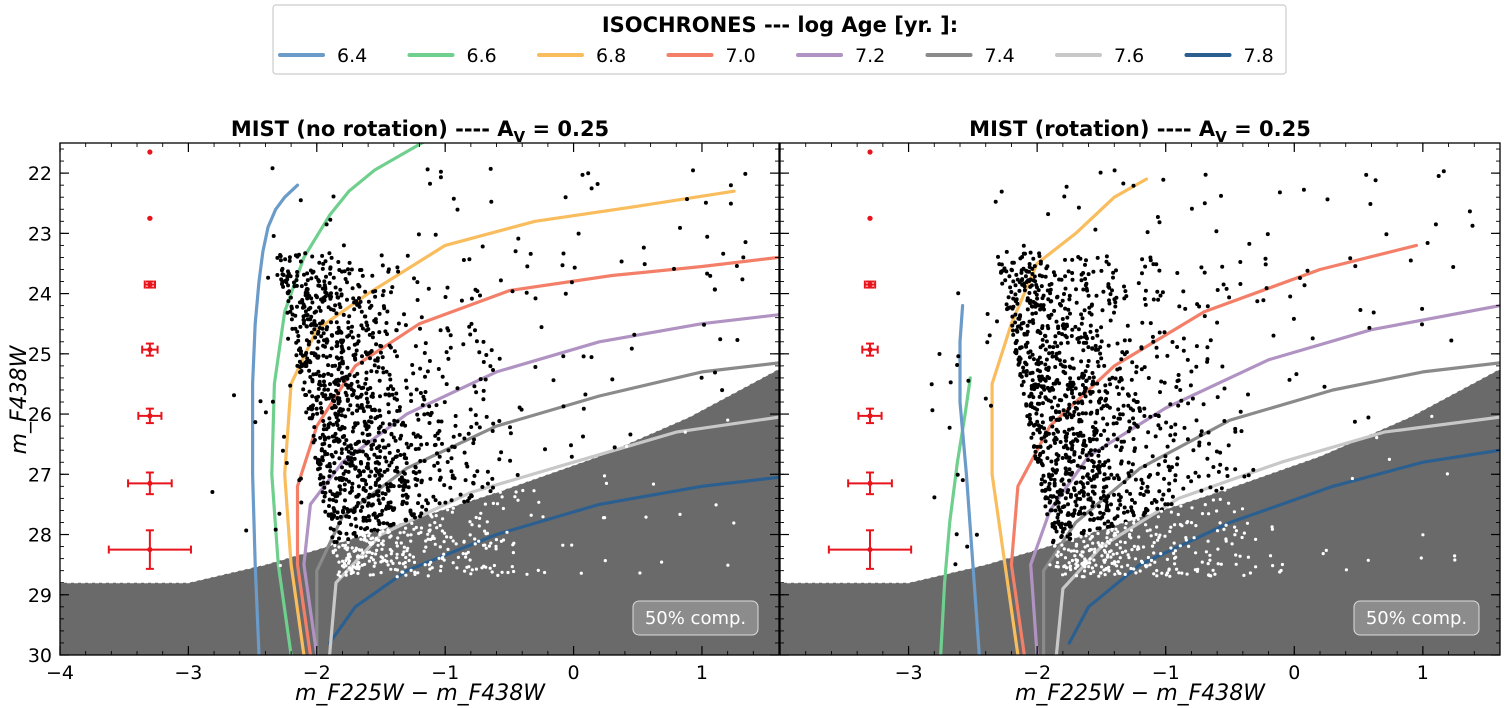 Image resolution: width=1504 pixels, height=708 pixels. I want to click on x-tick-label-left: 1, so click(702, 673).